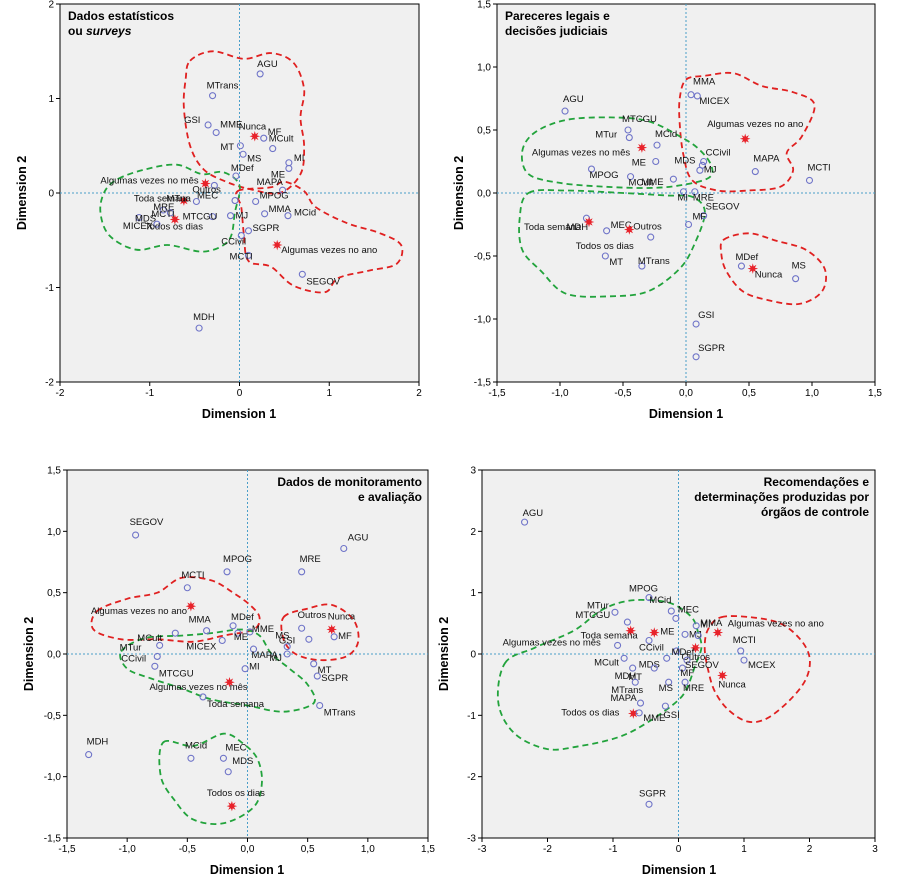 The image size is (897, 895). Describe the element at coordinates (149, 638) in the screenshot. I see `point-label: MCult` at that location.